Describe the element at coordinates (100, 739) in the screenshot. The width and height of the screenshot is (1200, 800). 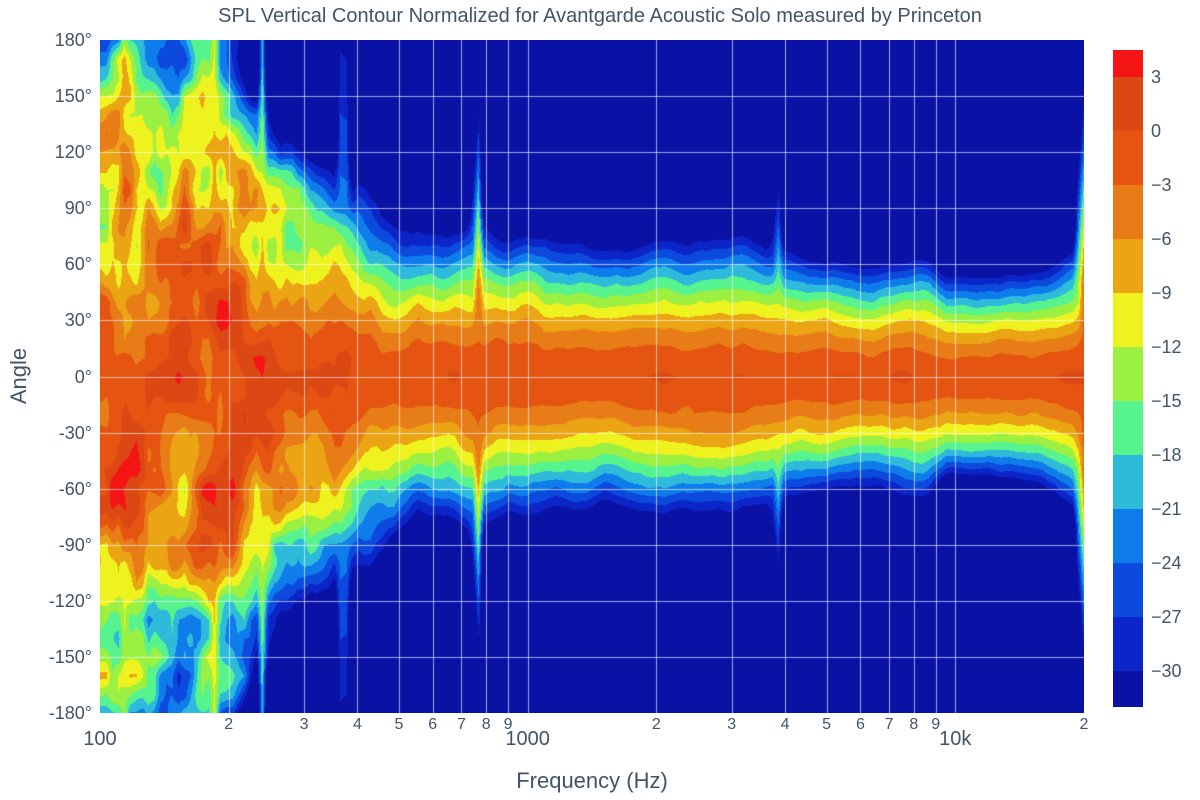
I see `x-tick-label-major: 100` at that location.